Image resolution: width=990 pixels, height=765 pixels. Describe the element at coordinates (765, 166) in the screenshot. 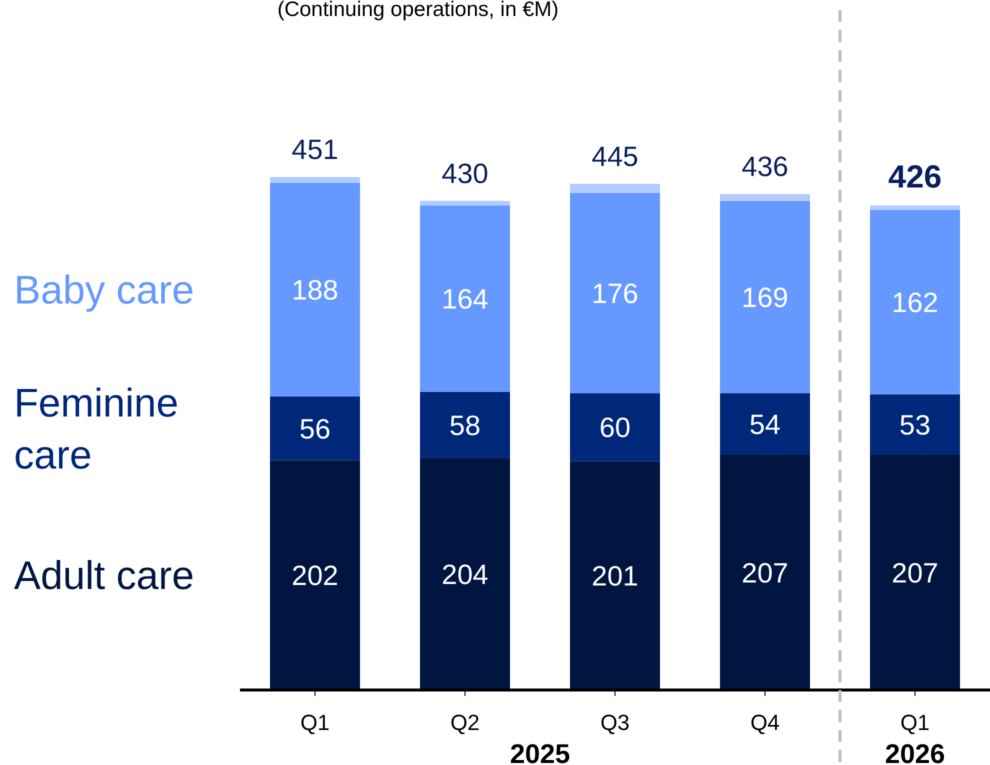

I see `total-label: 436` at that location.